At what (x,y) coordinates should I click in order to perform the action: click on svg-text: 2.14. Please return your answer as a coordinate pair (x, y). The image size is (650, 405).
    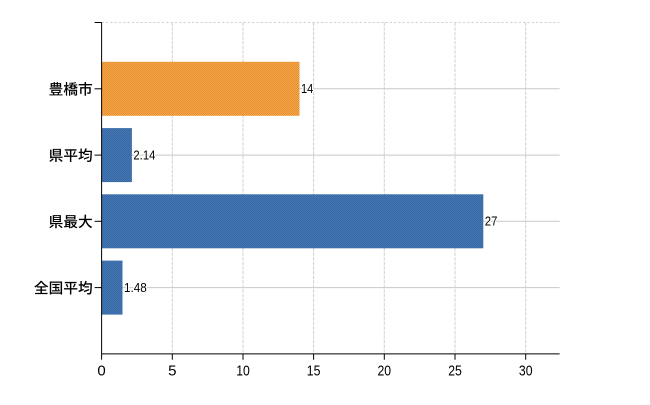
    Looking at the image, I should click on (144, 155).